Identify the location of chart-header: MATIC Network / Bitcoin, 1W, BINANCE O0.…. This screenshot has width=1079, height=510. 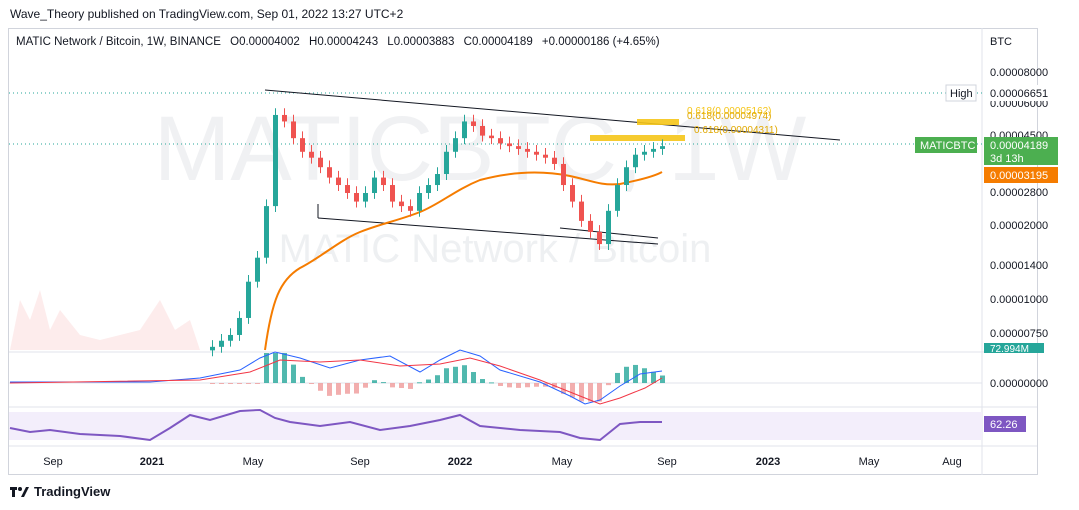
(338, 42).